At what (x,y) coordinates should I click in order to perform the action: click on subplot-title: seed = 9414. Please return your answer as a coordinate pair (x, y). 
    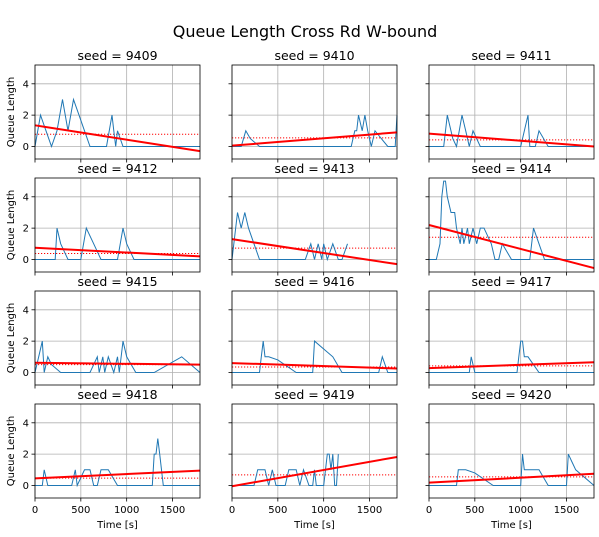
    Looking at the image, I should click on (511, 168).